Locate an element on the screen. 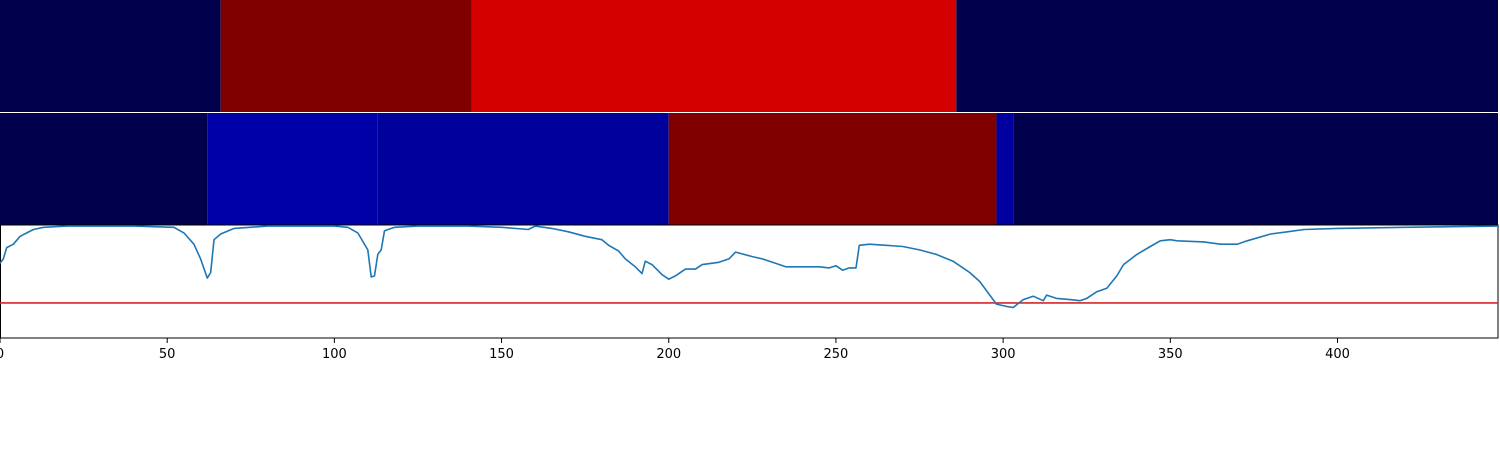  x-tick-label-50: 50 is located at coordinates (167, 354).